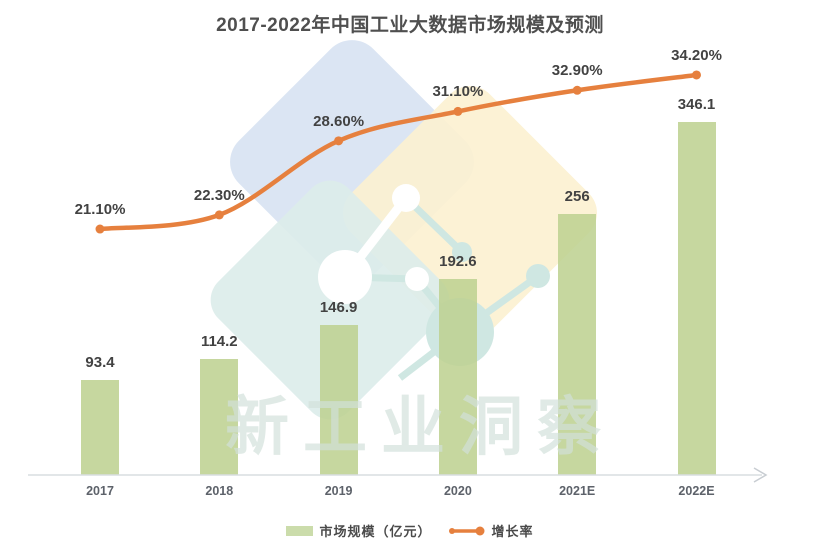 The image size is (820, 552). I want to click on watermark: 新工业洞察, so click(420, 427).